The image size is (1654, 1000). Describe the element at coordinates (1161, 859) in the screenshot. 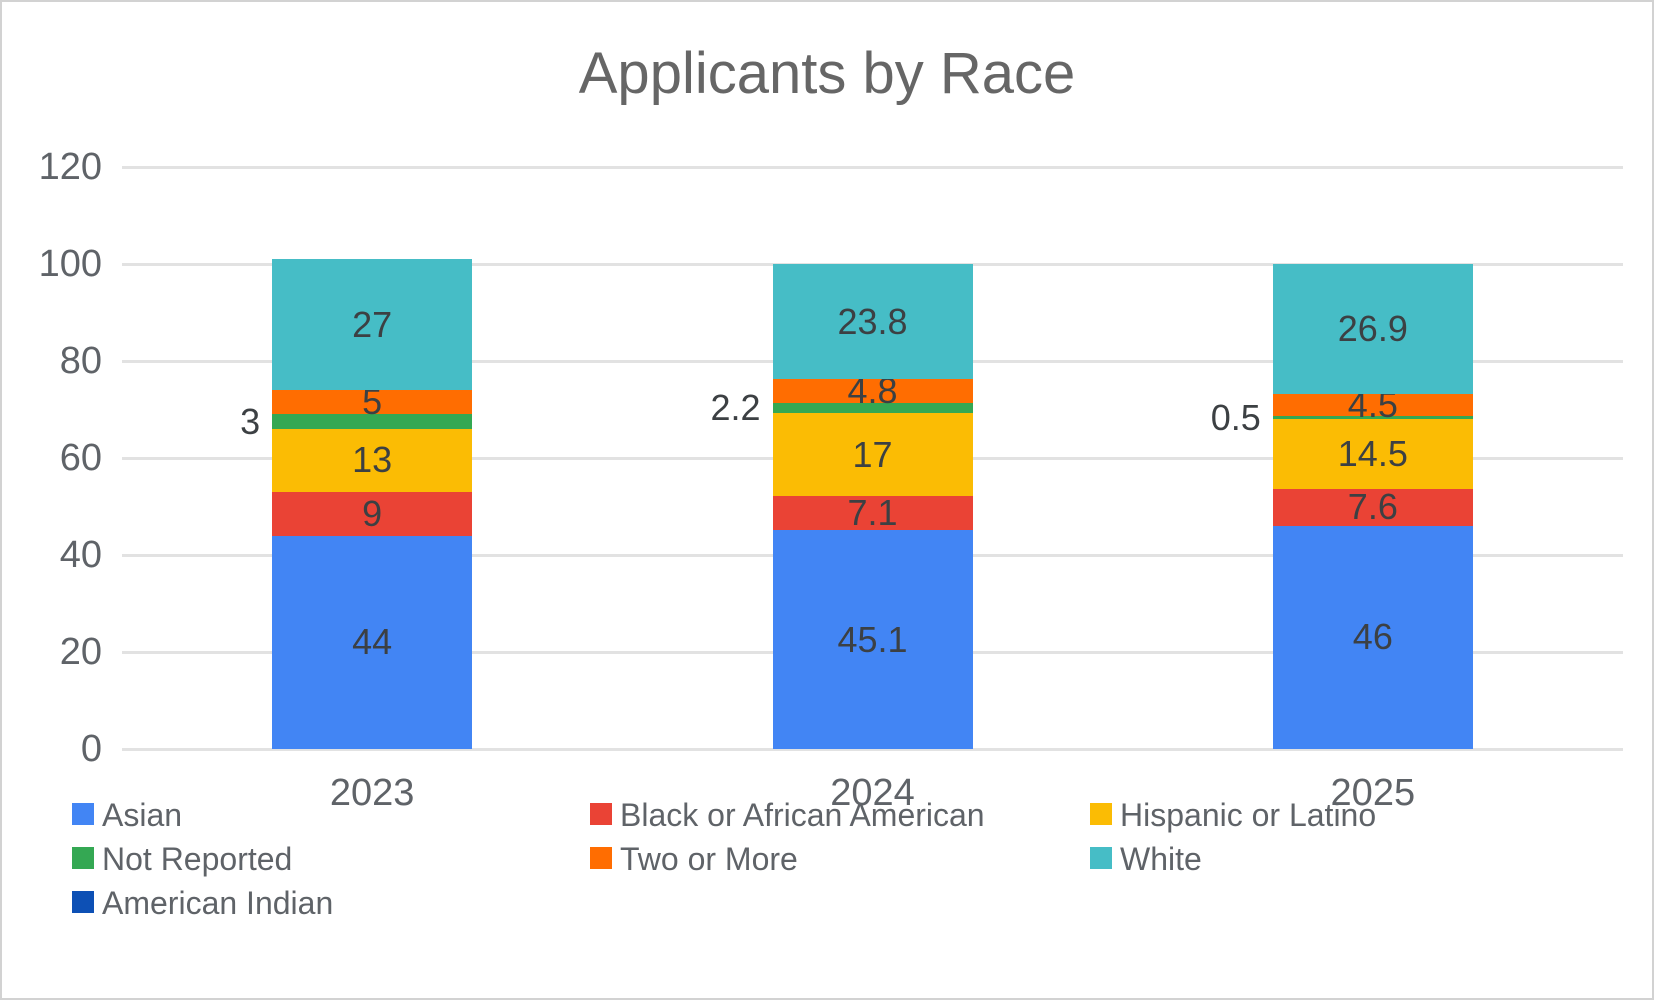

I see `legend-label: White` at that location.